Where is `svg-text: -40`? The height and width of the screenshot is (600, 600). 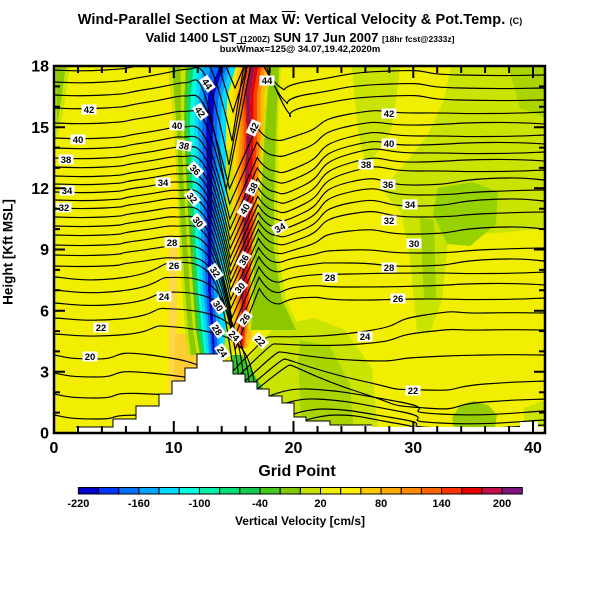
svg-text: -40 is located at coordinates (260, 504).